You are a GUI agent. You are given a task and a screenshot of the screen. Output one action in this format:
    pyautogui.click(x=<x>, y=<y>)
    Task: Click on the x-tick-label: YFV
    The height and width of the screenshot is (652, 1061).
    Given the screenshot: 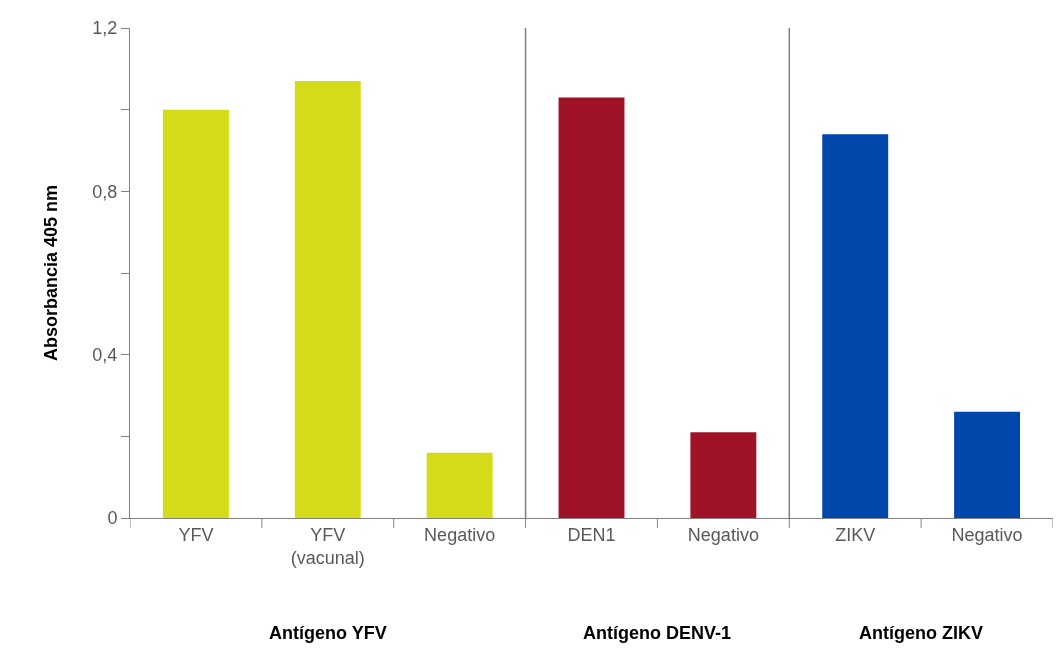 What is the action you would take?
    pyautogui.click(x=196, y=534)
    